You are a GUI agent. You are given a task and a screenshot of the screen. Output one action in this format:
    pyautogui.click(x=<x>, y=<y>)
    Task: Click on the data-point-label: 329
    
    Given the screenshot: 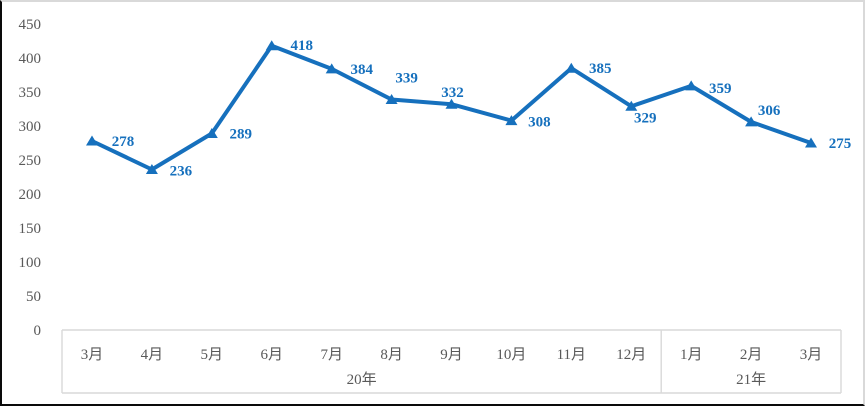 What is the action you would take?
    pyautogui.click(x=645, y=118)
    